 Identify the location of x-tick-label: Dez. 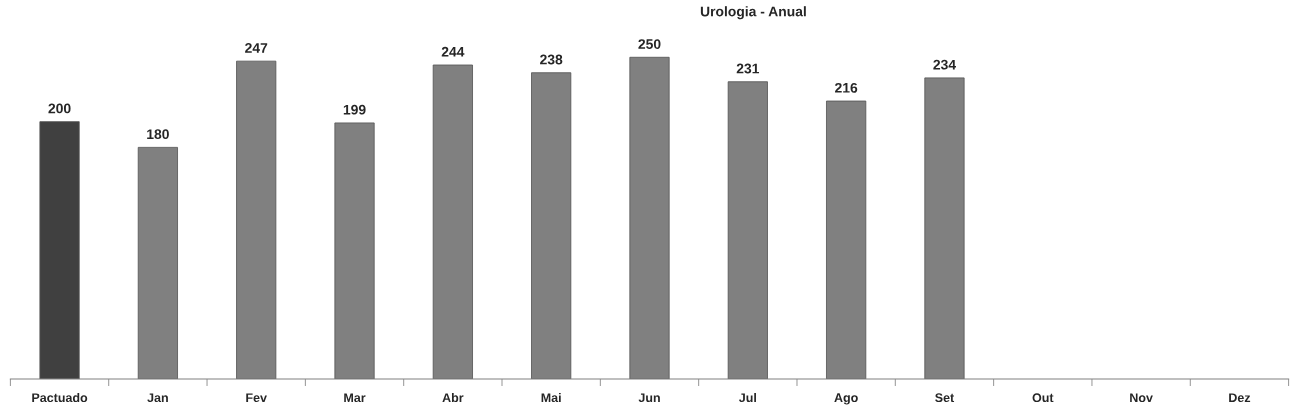
(1240, 398).